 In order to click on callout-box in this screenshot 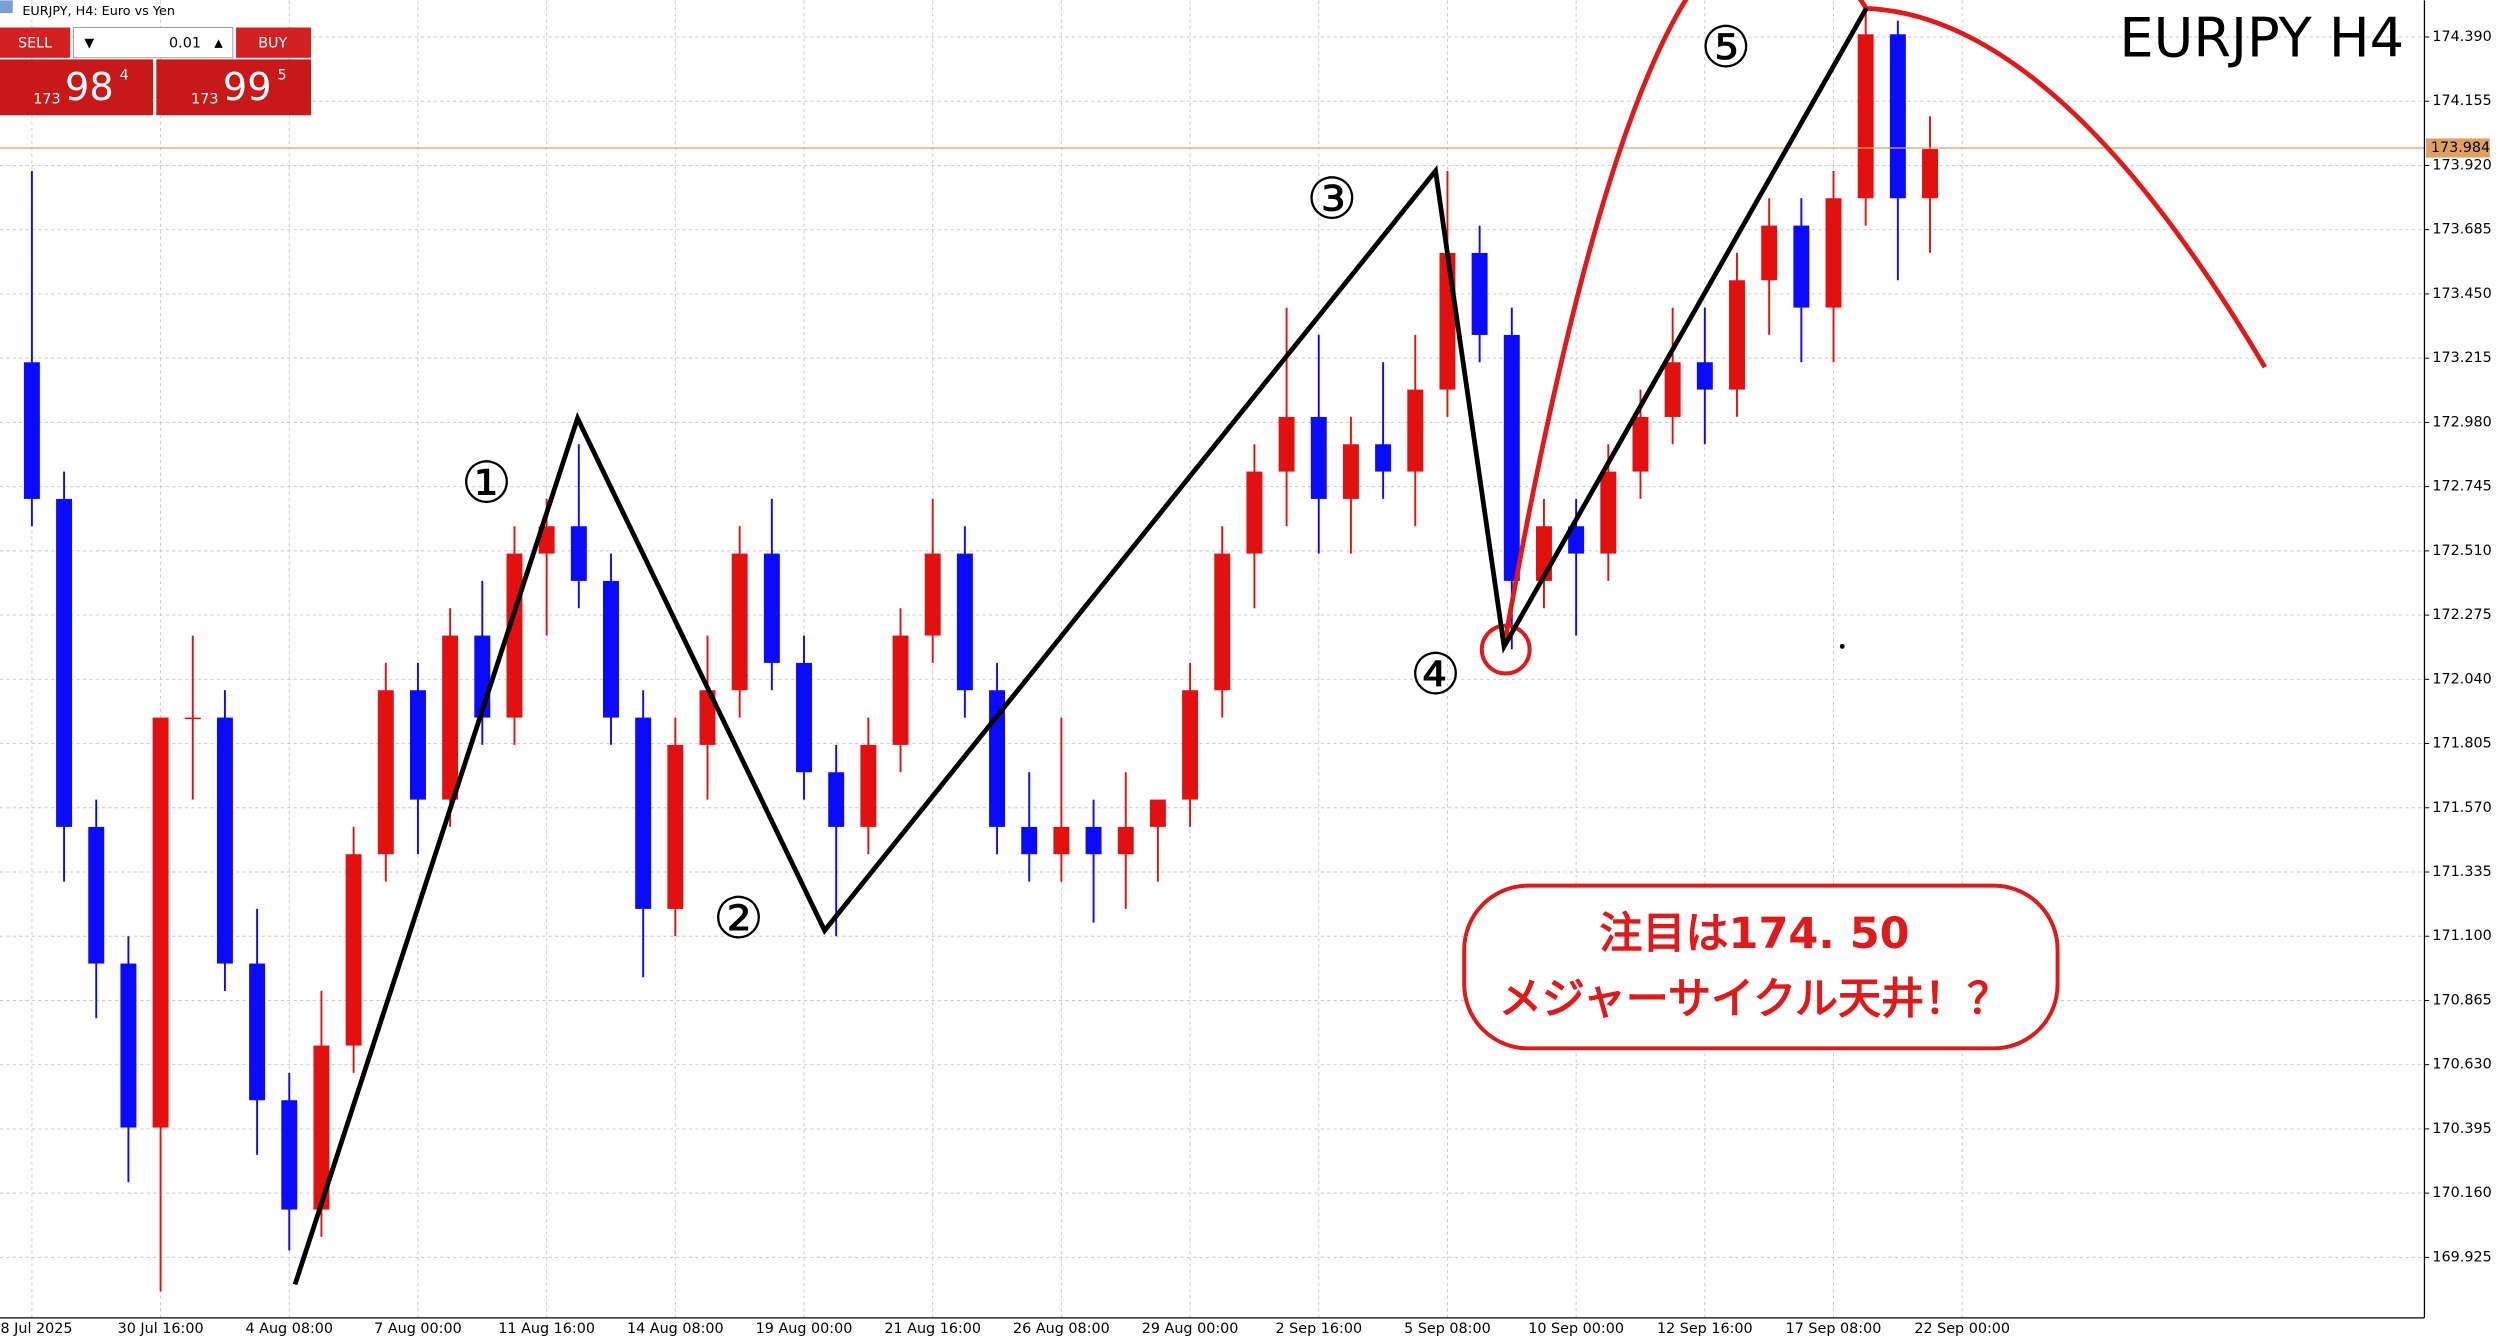, I will do `click(1761, 967)`.